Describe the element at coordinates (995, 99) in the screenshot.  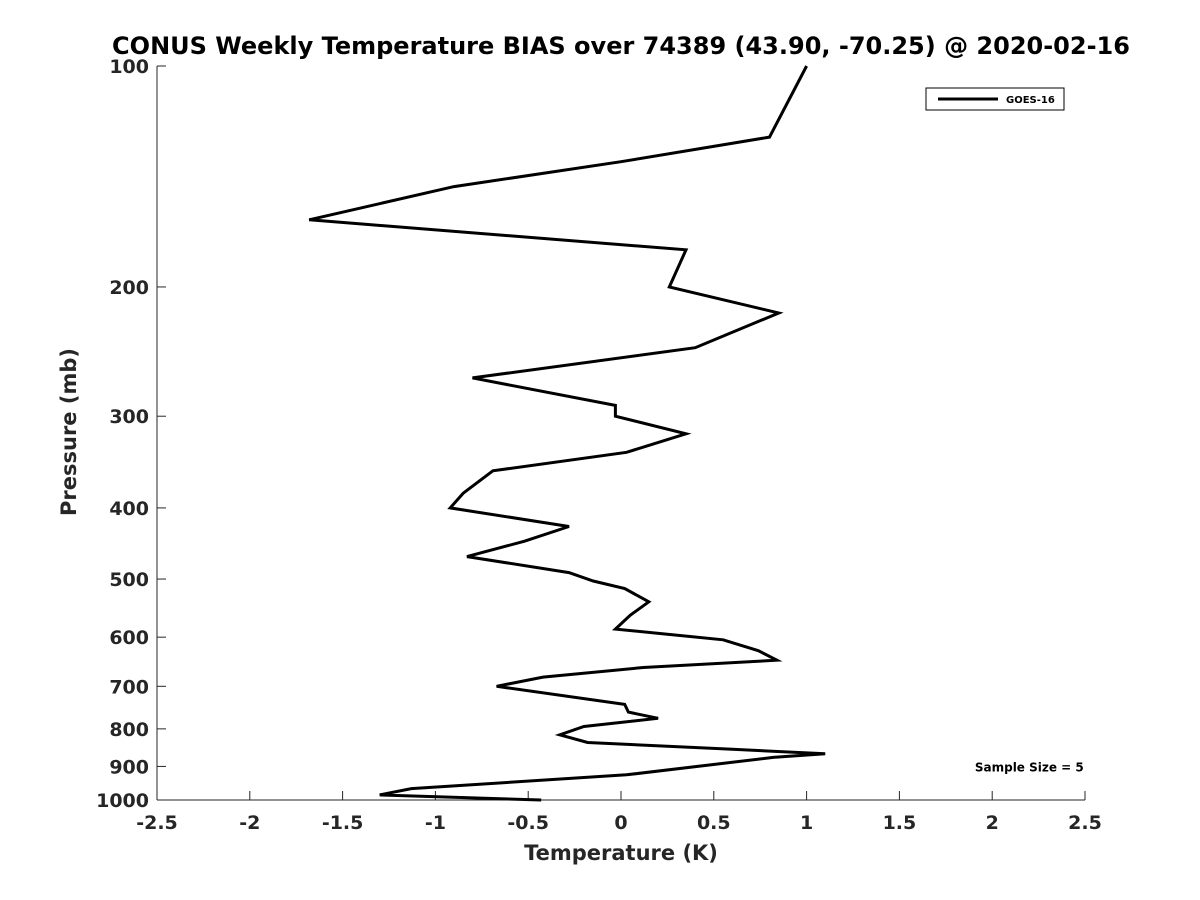
I see `legend: GOES-16` at that location.